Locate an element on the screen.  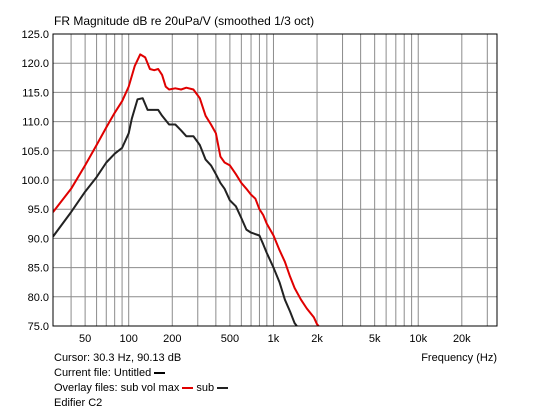
y-tick-label: 110.0 is located at coordinates (35, 123).